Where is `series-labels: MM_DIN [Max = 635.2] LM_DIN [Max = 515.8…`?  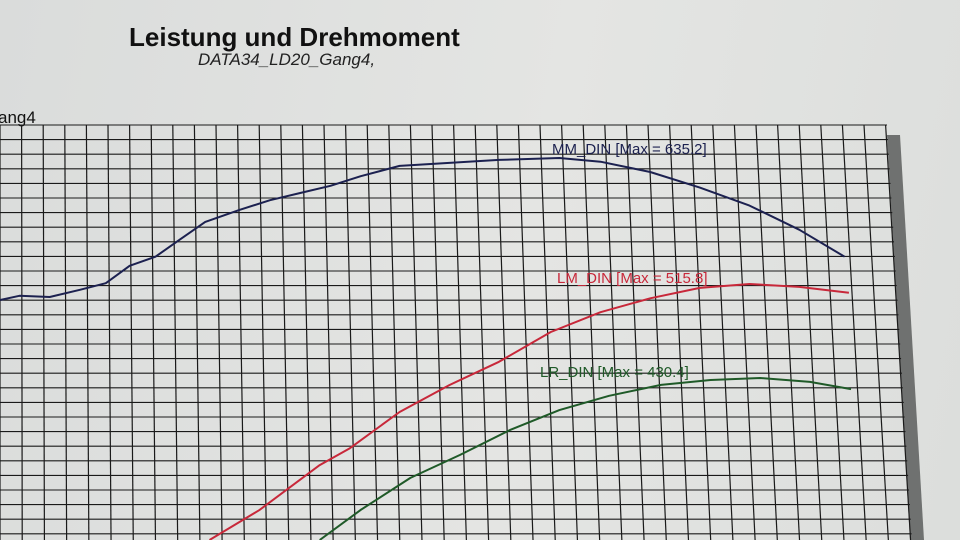 series-labels: MM_DIN [Max = 635.2] LM_DIN [Max = 515.8… is located at coordinates (623, 261).